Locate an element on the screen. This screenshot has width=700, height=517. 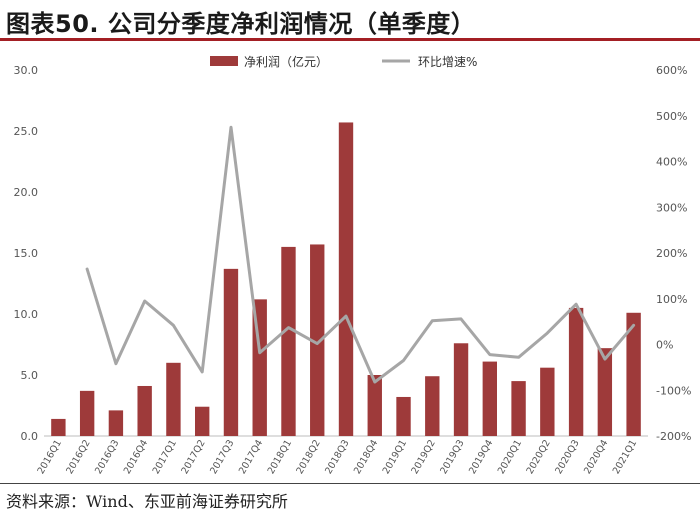
left-tick-label: 15.0 is located at coordinates (26, 253).